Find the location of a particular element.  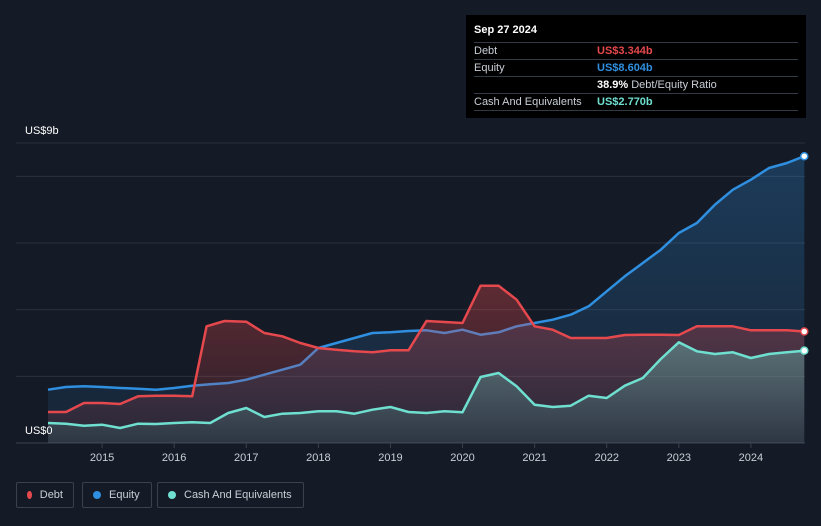

legend-item-cash: Cash And Equivalents is located at coordinates (230, 495).